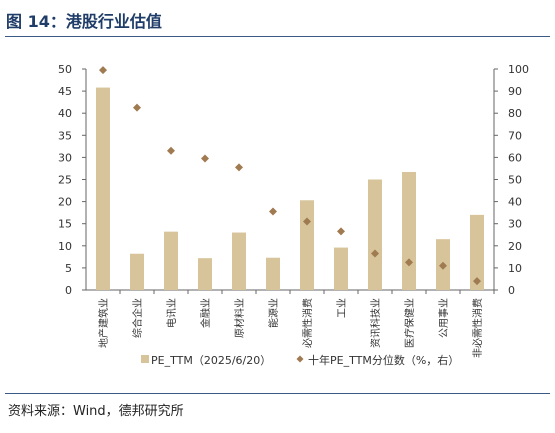  Describe the element at coordinates (211, 360) in the screenshot. I see `legend-label-bar: PE_TTM（2025/6/20）` at that location.